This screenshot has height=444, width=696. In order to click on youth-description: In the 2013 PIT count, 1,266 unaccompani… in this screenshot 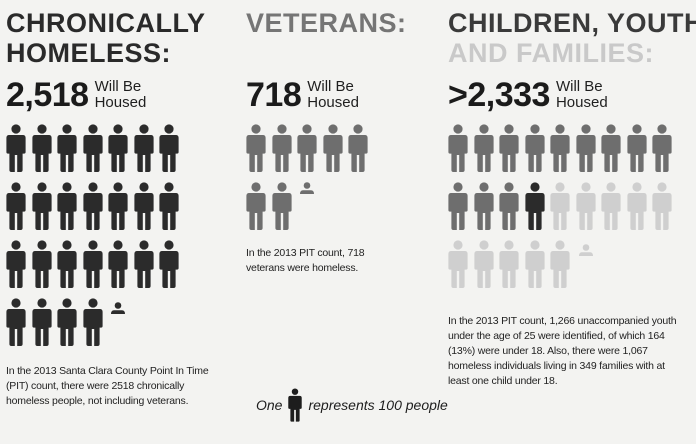, I will do `click(562, 351)`.